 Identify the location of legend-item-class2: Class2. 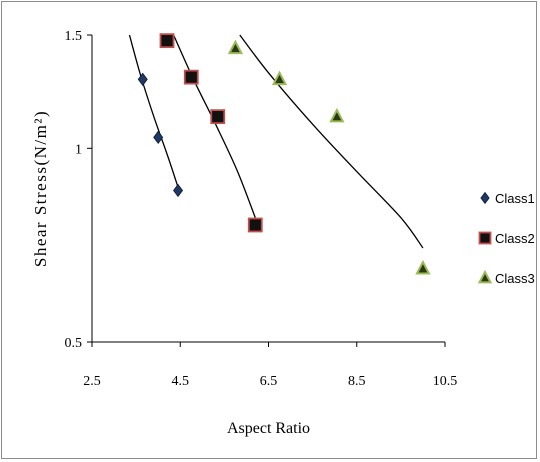
(506, 238).